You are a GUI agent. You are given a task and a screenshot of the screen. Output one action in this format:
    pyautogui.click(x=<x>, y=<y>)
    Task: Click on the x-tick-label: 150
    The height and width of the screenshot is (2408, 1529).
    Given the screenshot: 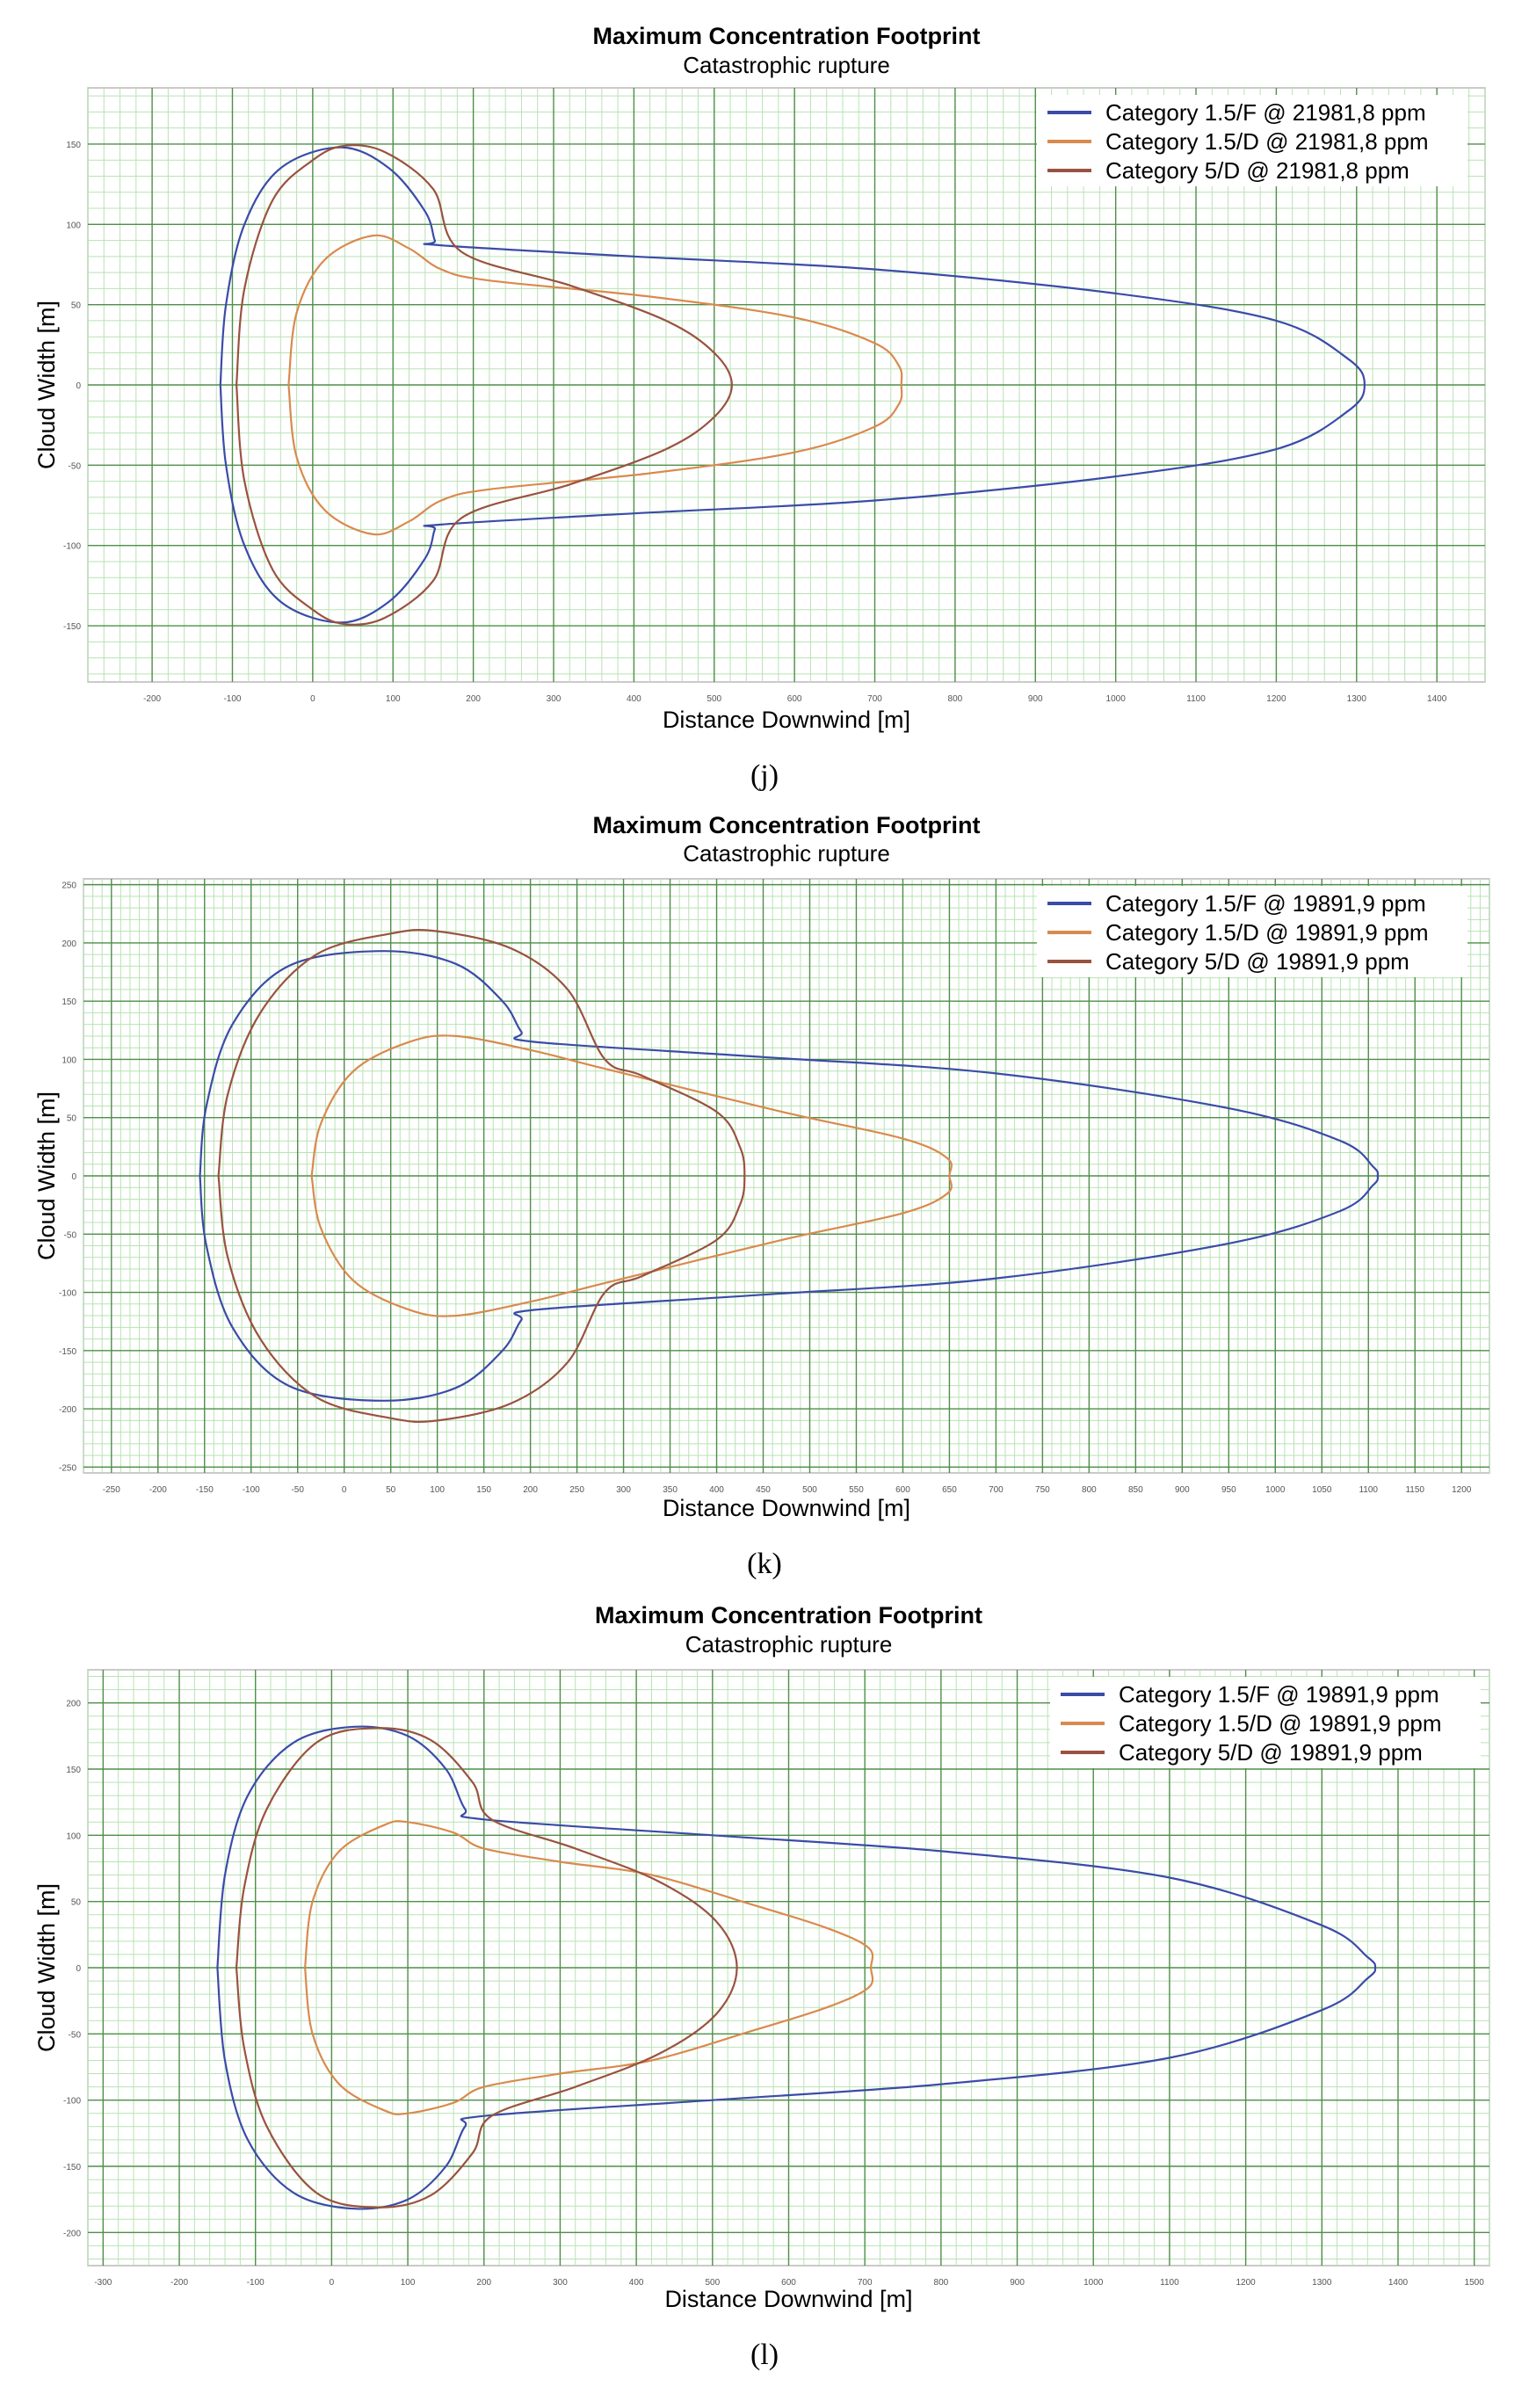 What is the action you would take?
    pyautogui.click(x=484, y=1490)
    